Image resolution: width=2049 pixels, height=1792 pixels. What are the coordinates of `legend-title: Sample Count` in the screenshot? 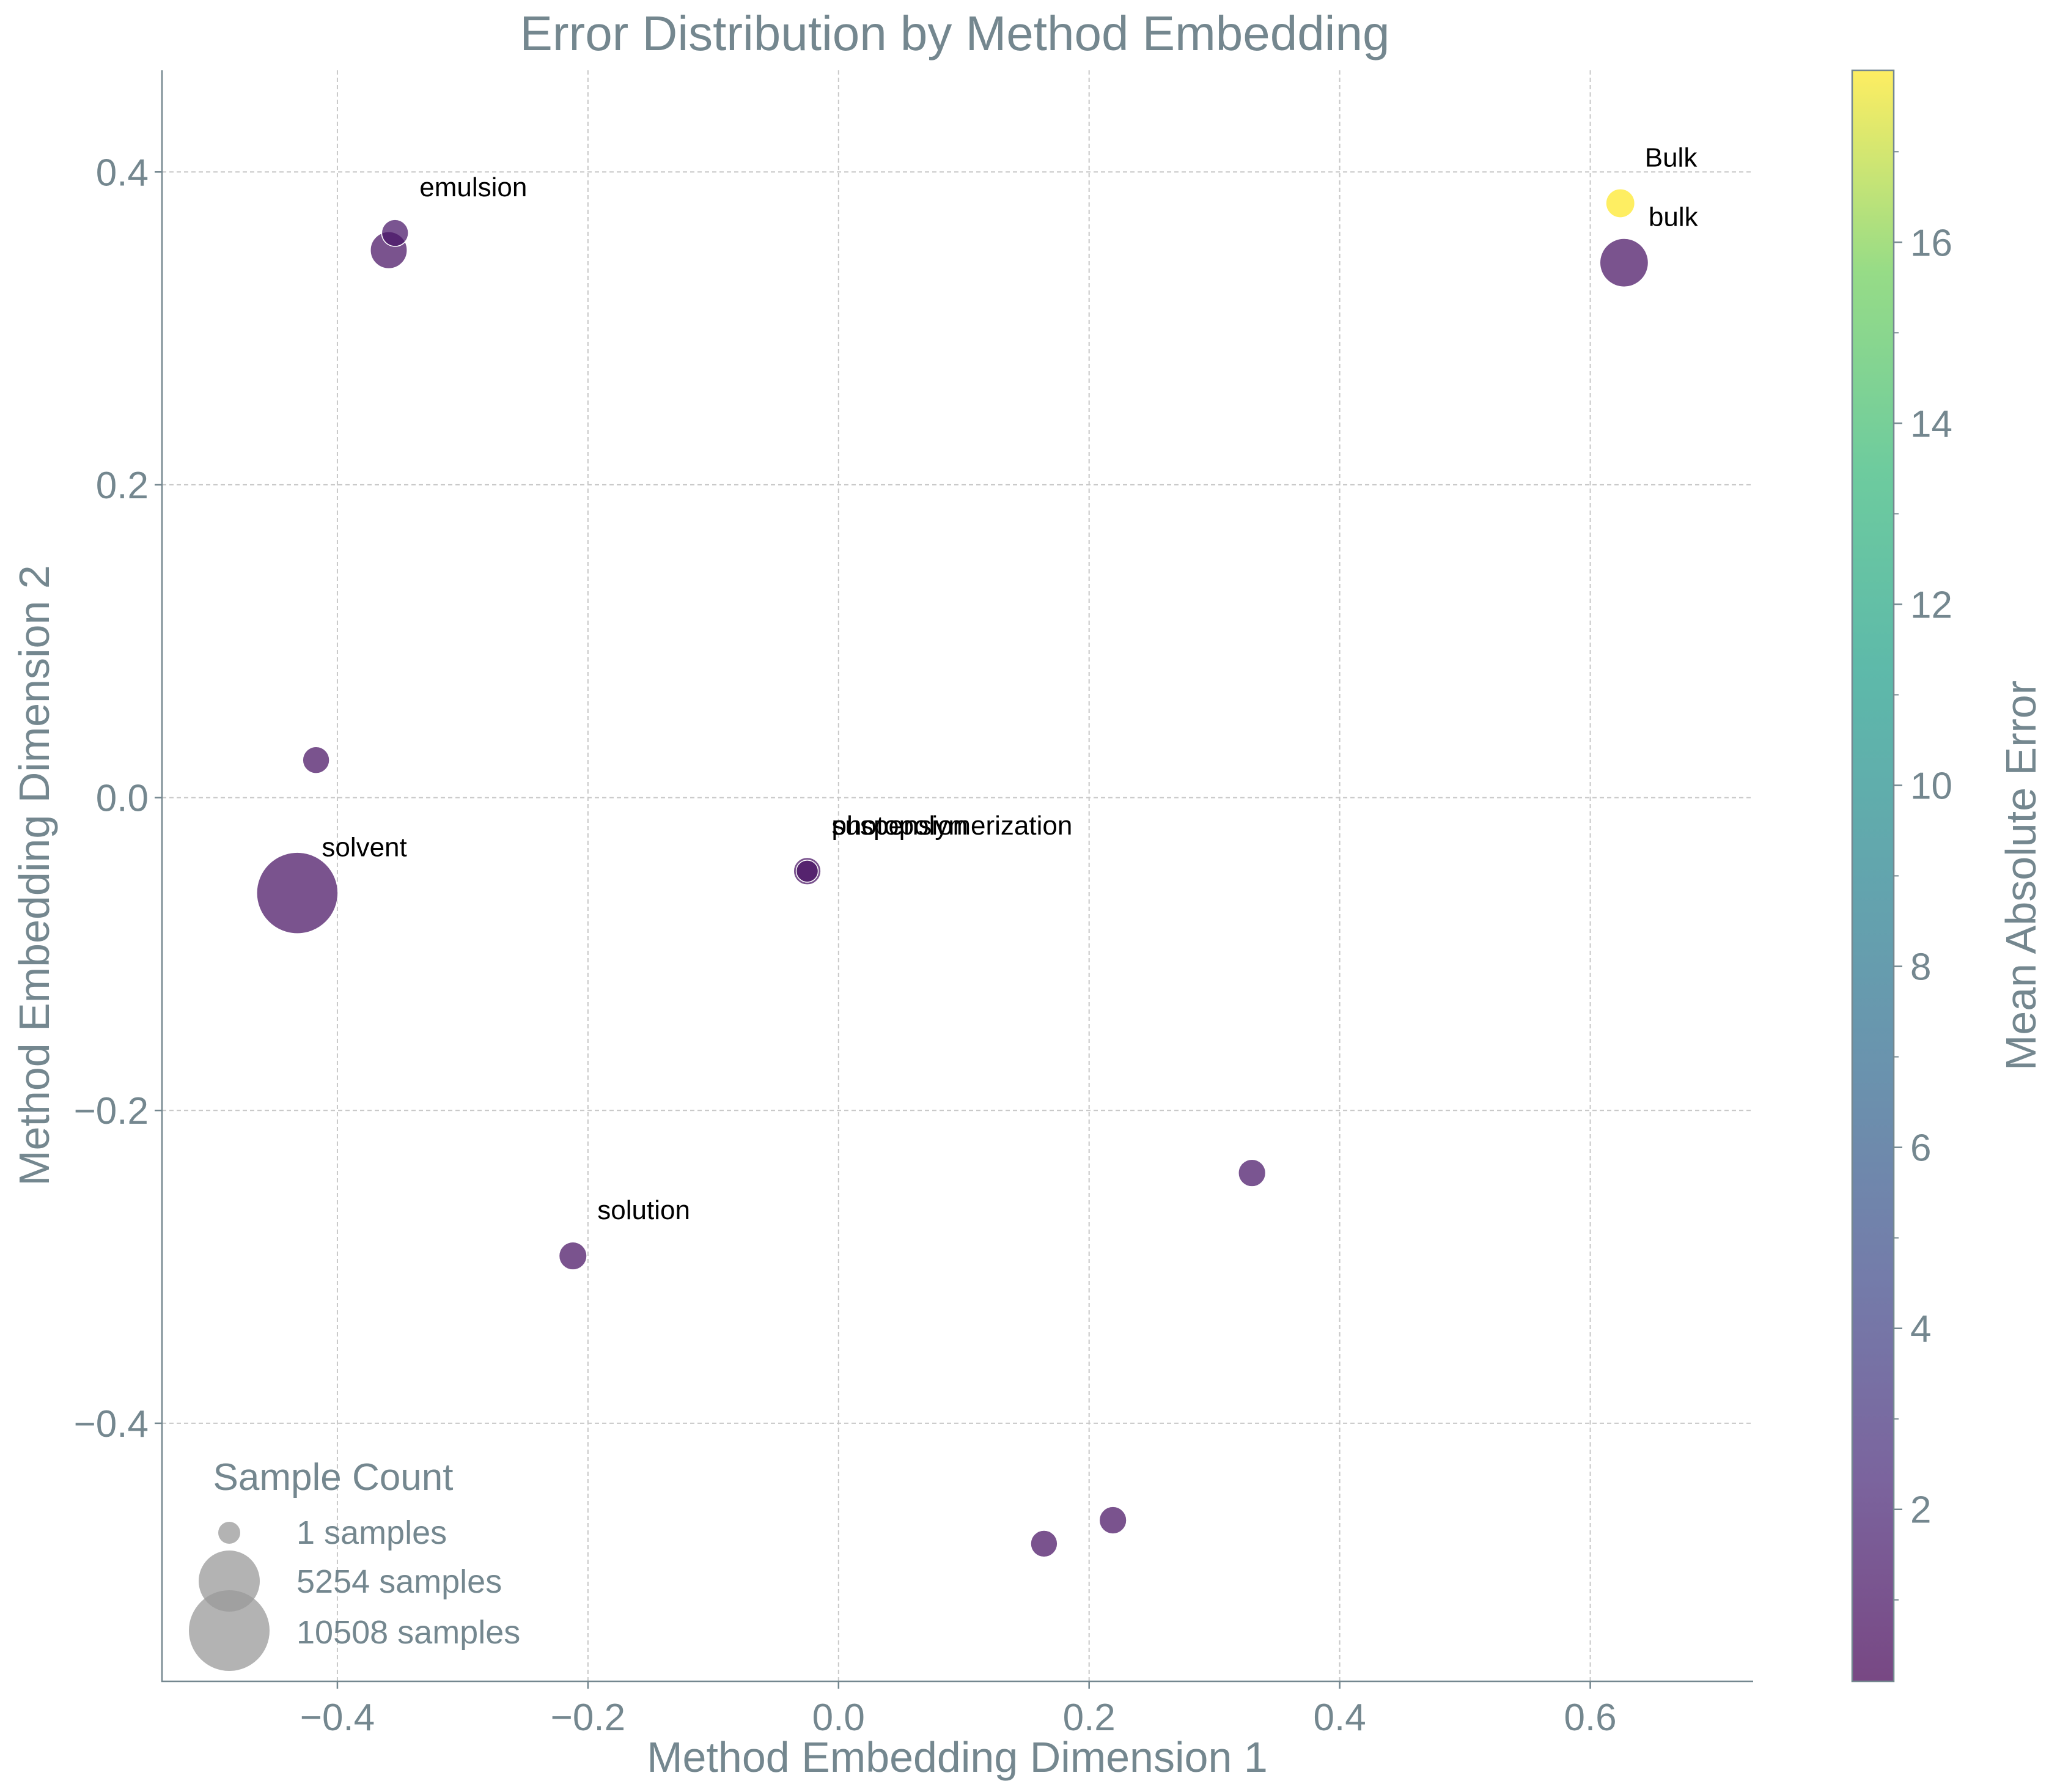 It's located at (333, 1478).